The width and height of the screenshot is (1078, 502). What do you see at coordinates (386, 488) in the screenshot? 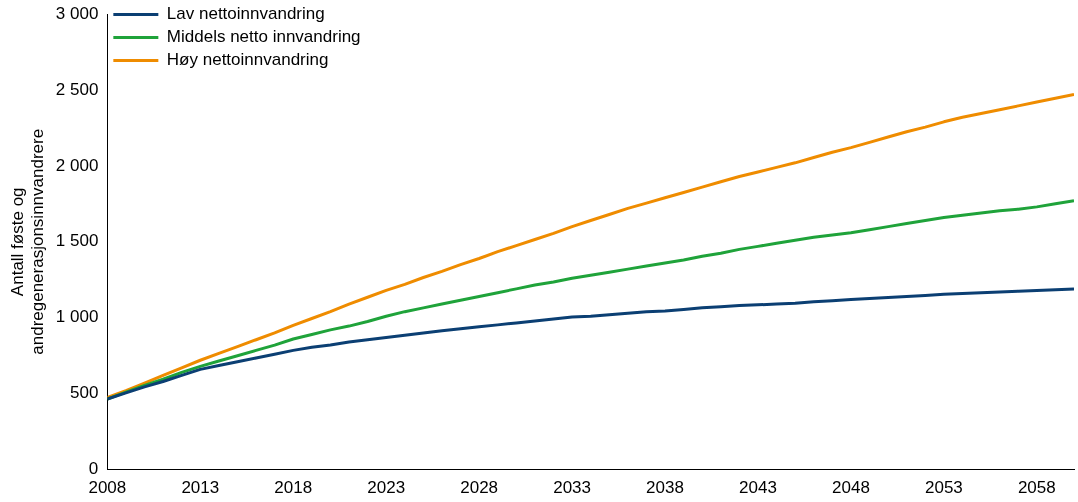
I see `x-tick-label: 2023` at bounding box center [386, 488].